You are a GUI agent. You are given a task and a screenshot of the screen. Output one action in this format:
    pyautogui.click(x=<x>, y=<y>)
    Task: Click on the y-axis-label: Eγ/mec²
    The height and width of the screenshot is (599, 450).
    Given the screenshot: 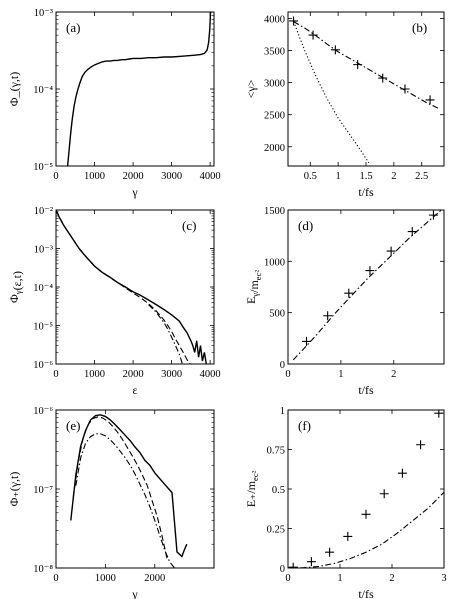 What is the action you would take?
    pyautogui.click(x=253, y=287)
    